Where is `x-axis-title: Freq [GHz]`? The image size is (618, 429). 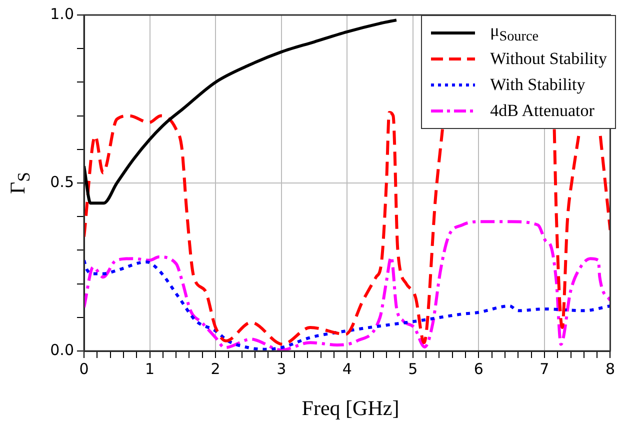 x-axis-title: Freq [GHz] is located at coordinates (351, 408).